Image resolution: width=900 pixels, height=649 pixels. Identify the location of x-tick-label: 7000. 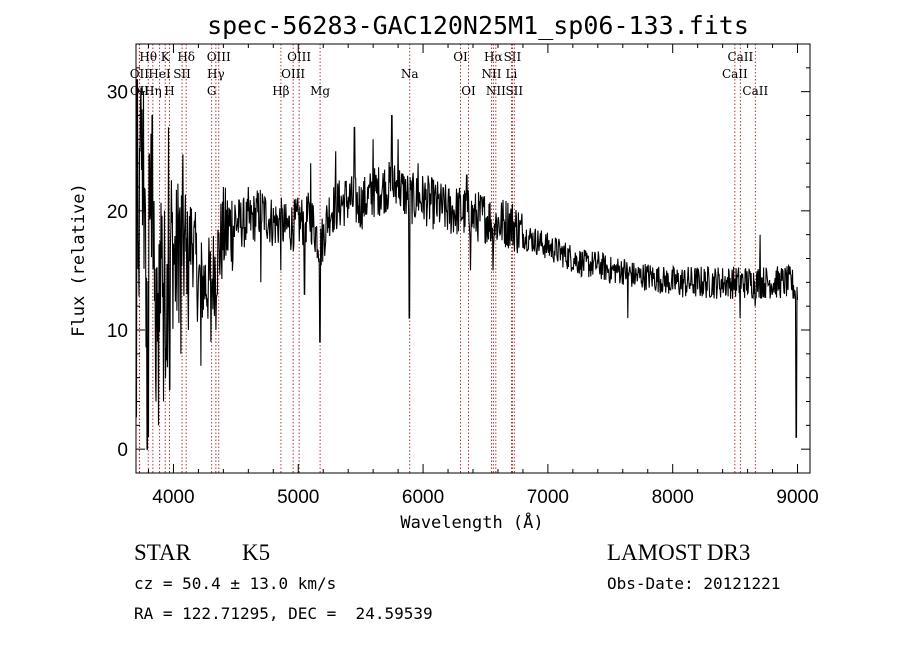
(548, 497).